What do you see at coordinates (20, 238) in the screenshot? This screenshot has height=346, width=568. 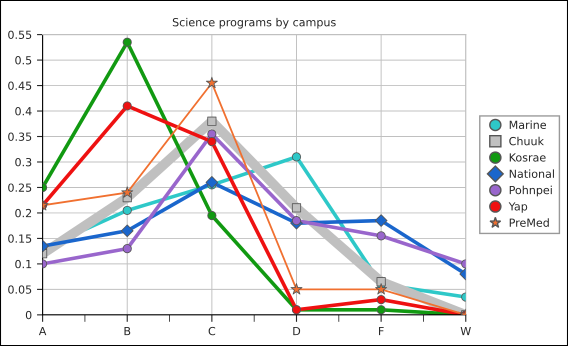 I see `y-tick-label: 0.15` at bounding box center [20, 238].